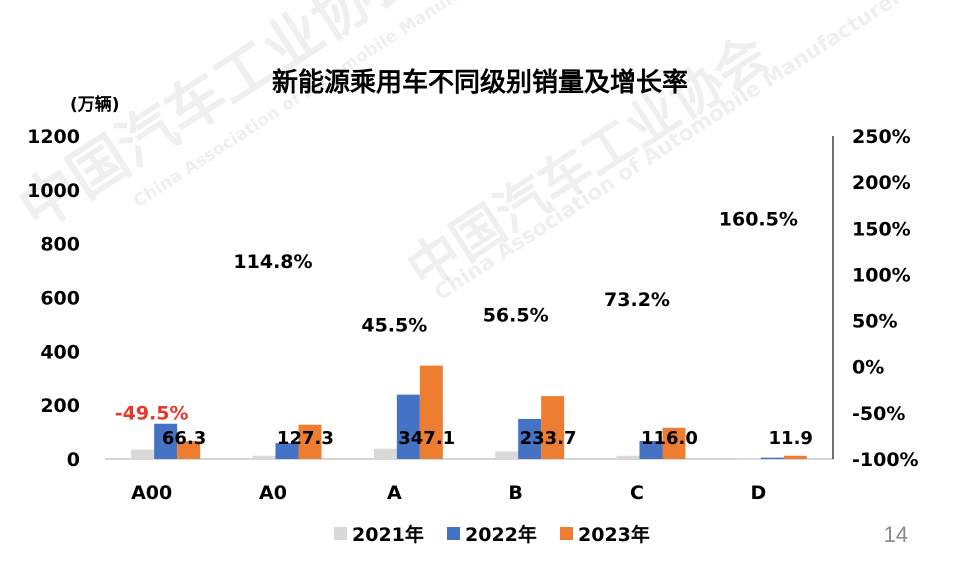  Describe the element at coordinates (795, 457) in the screenshot. I see `bar-D-2023年` at that location.